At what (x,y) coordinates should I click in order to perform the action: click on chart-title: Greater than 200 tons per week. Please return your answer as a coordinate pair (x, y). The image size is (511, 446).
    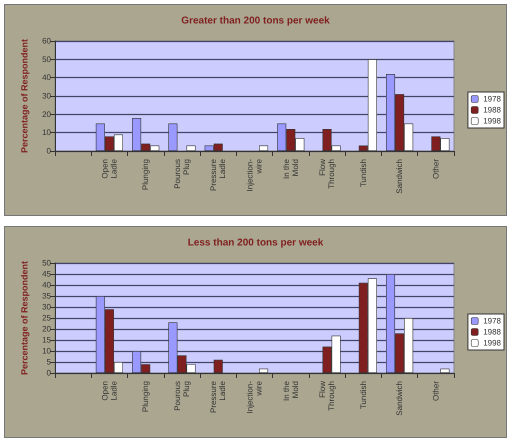
    Looking at the image, I should click on (255, 21).